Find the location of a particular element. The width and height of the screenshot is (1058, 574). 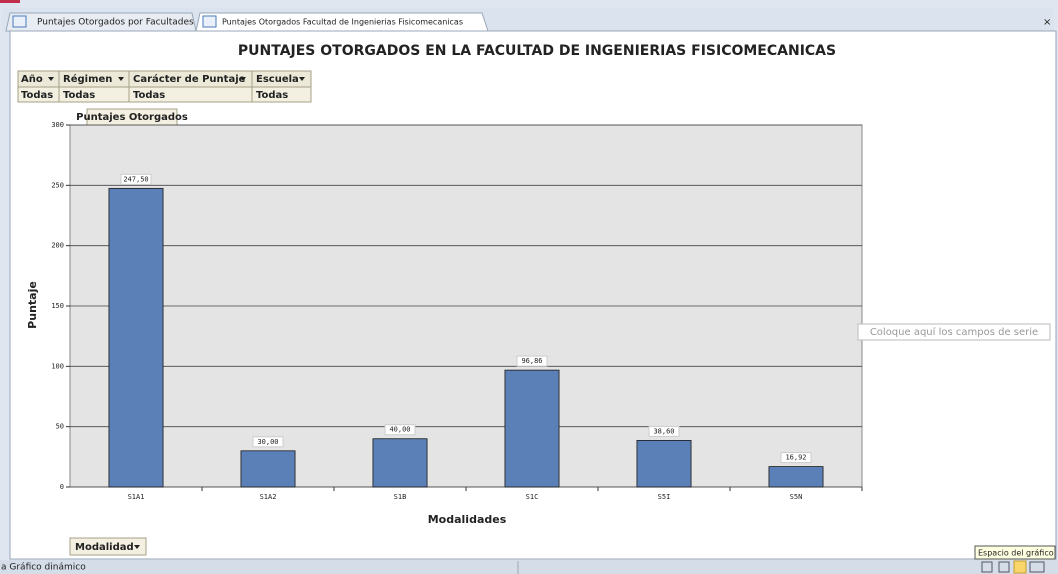

y-tick-label: 50 is located at coordinates (60, 427).